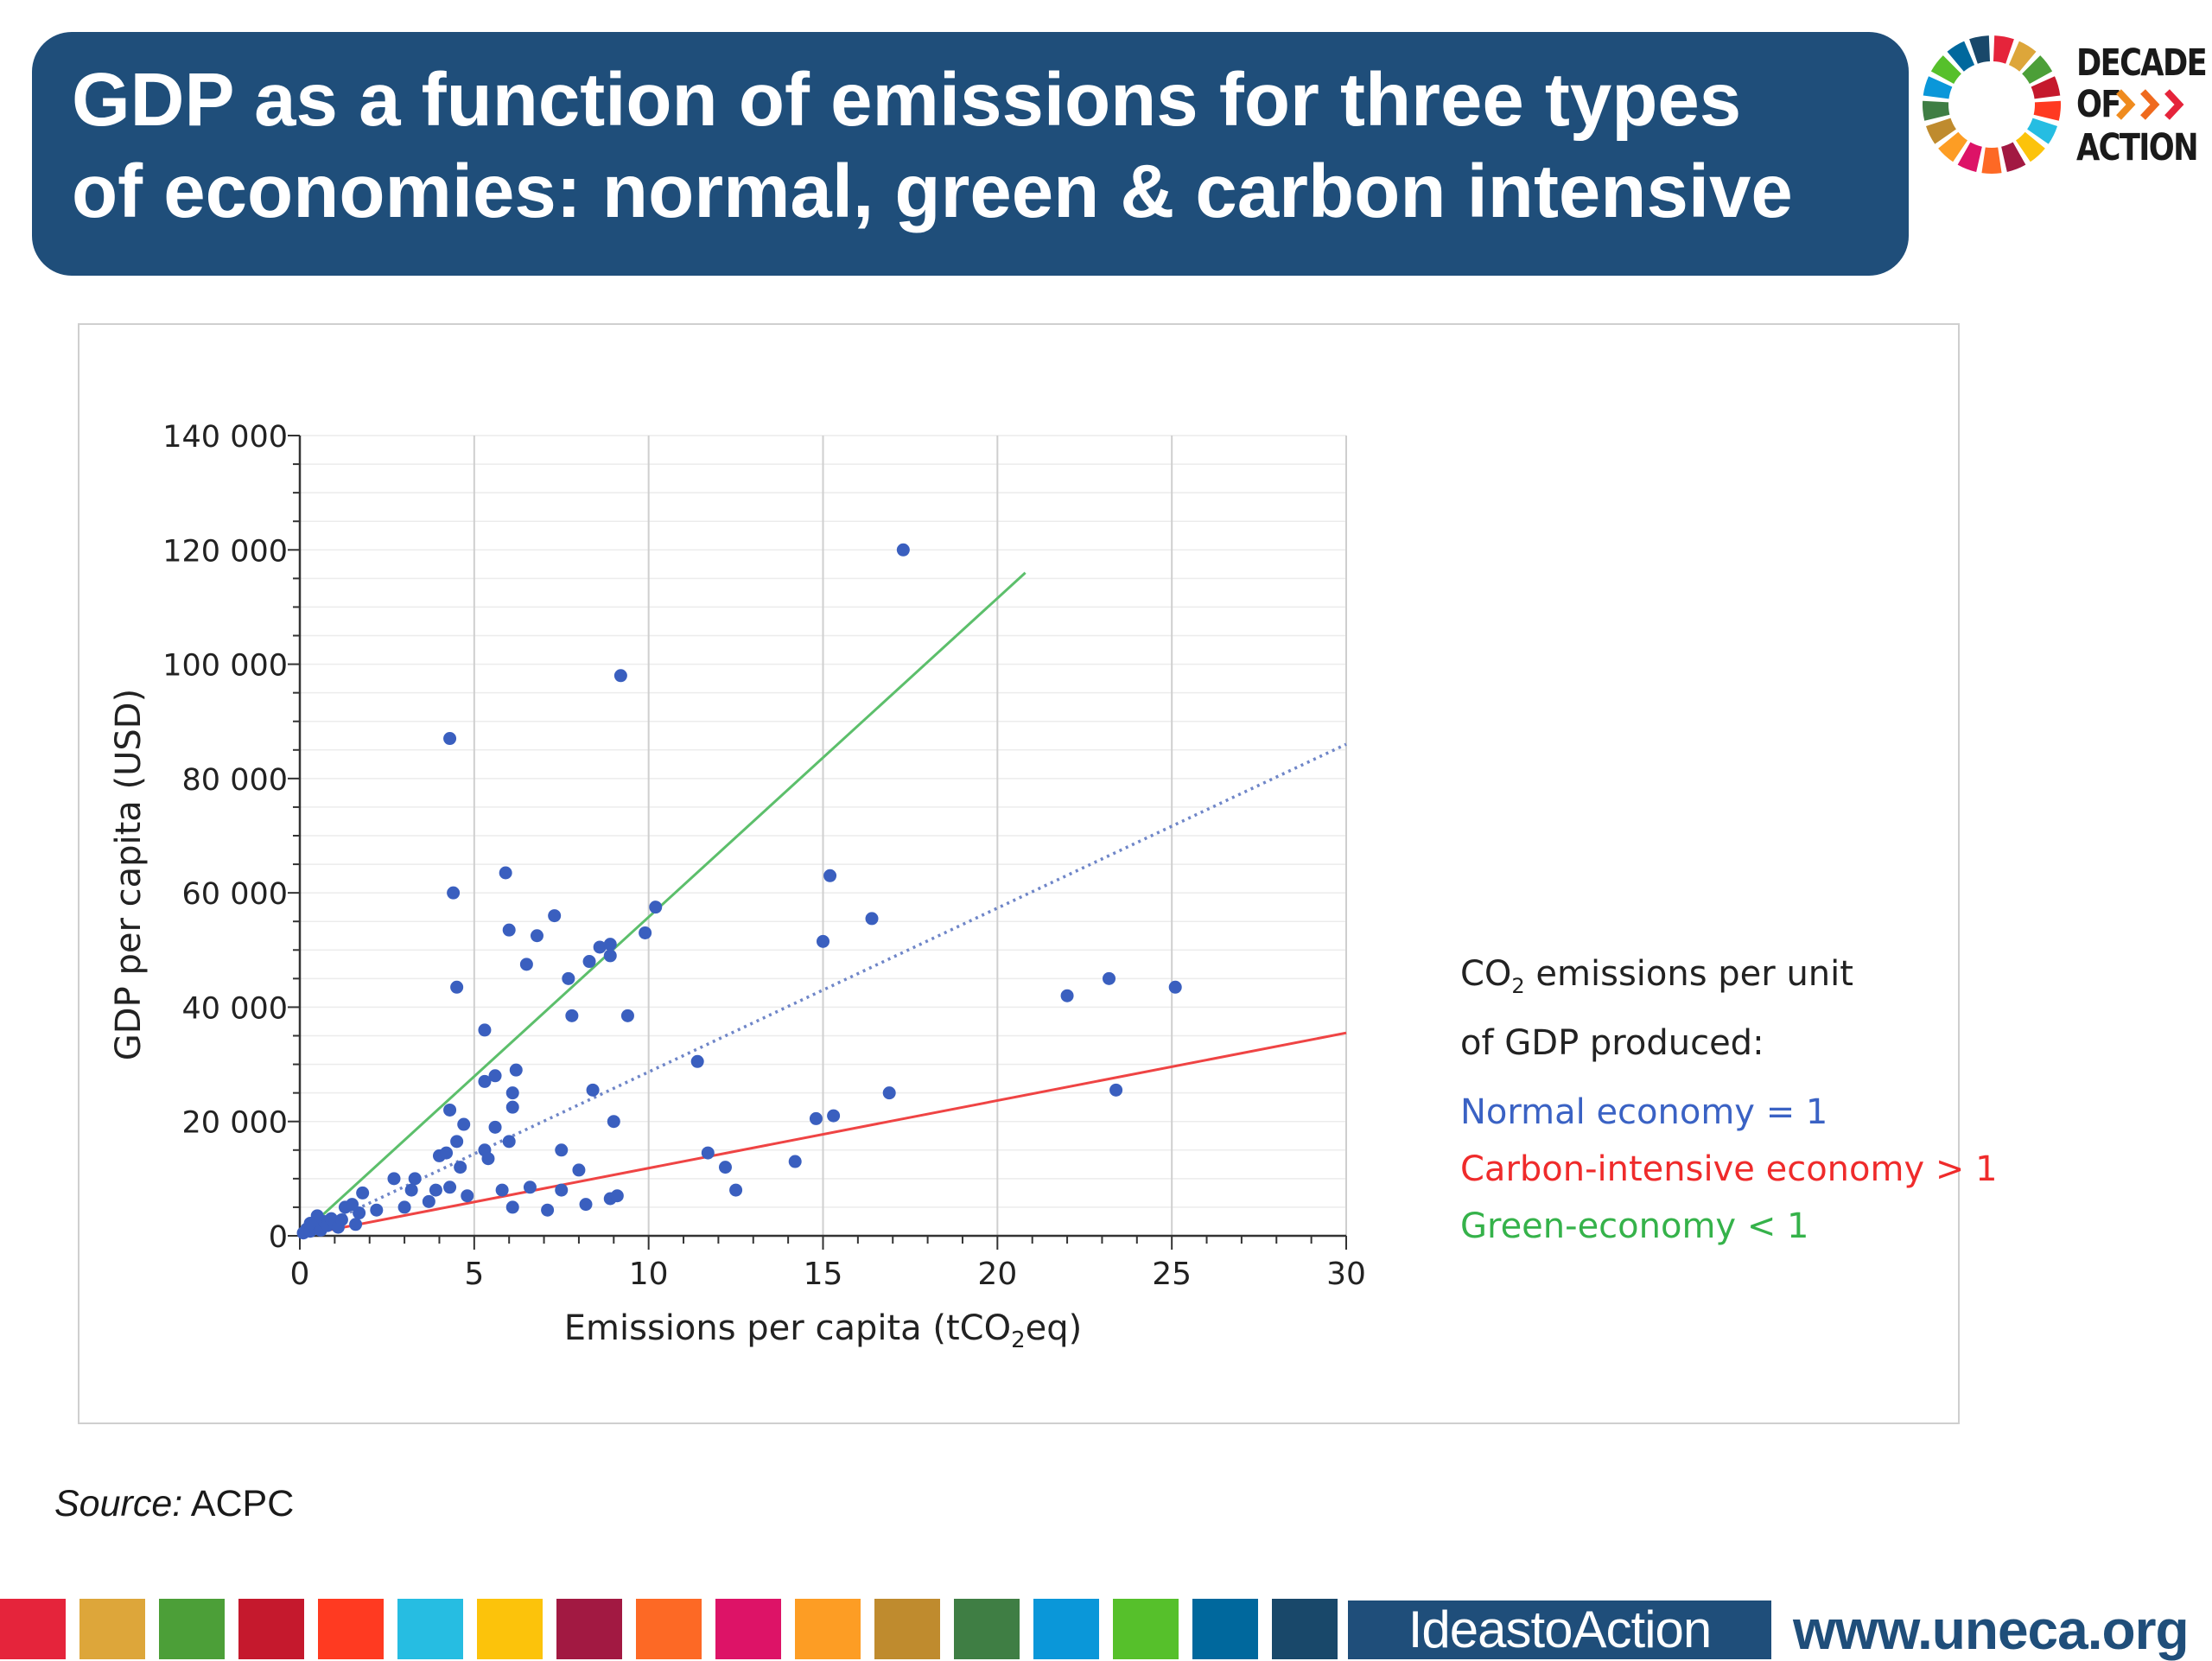 The image size is (2212, 1661). Describe the element at coordinates (235, 894) in the screenshot. I see `y-tick-label: 60 000` at that location.